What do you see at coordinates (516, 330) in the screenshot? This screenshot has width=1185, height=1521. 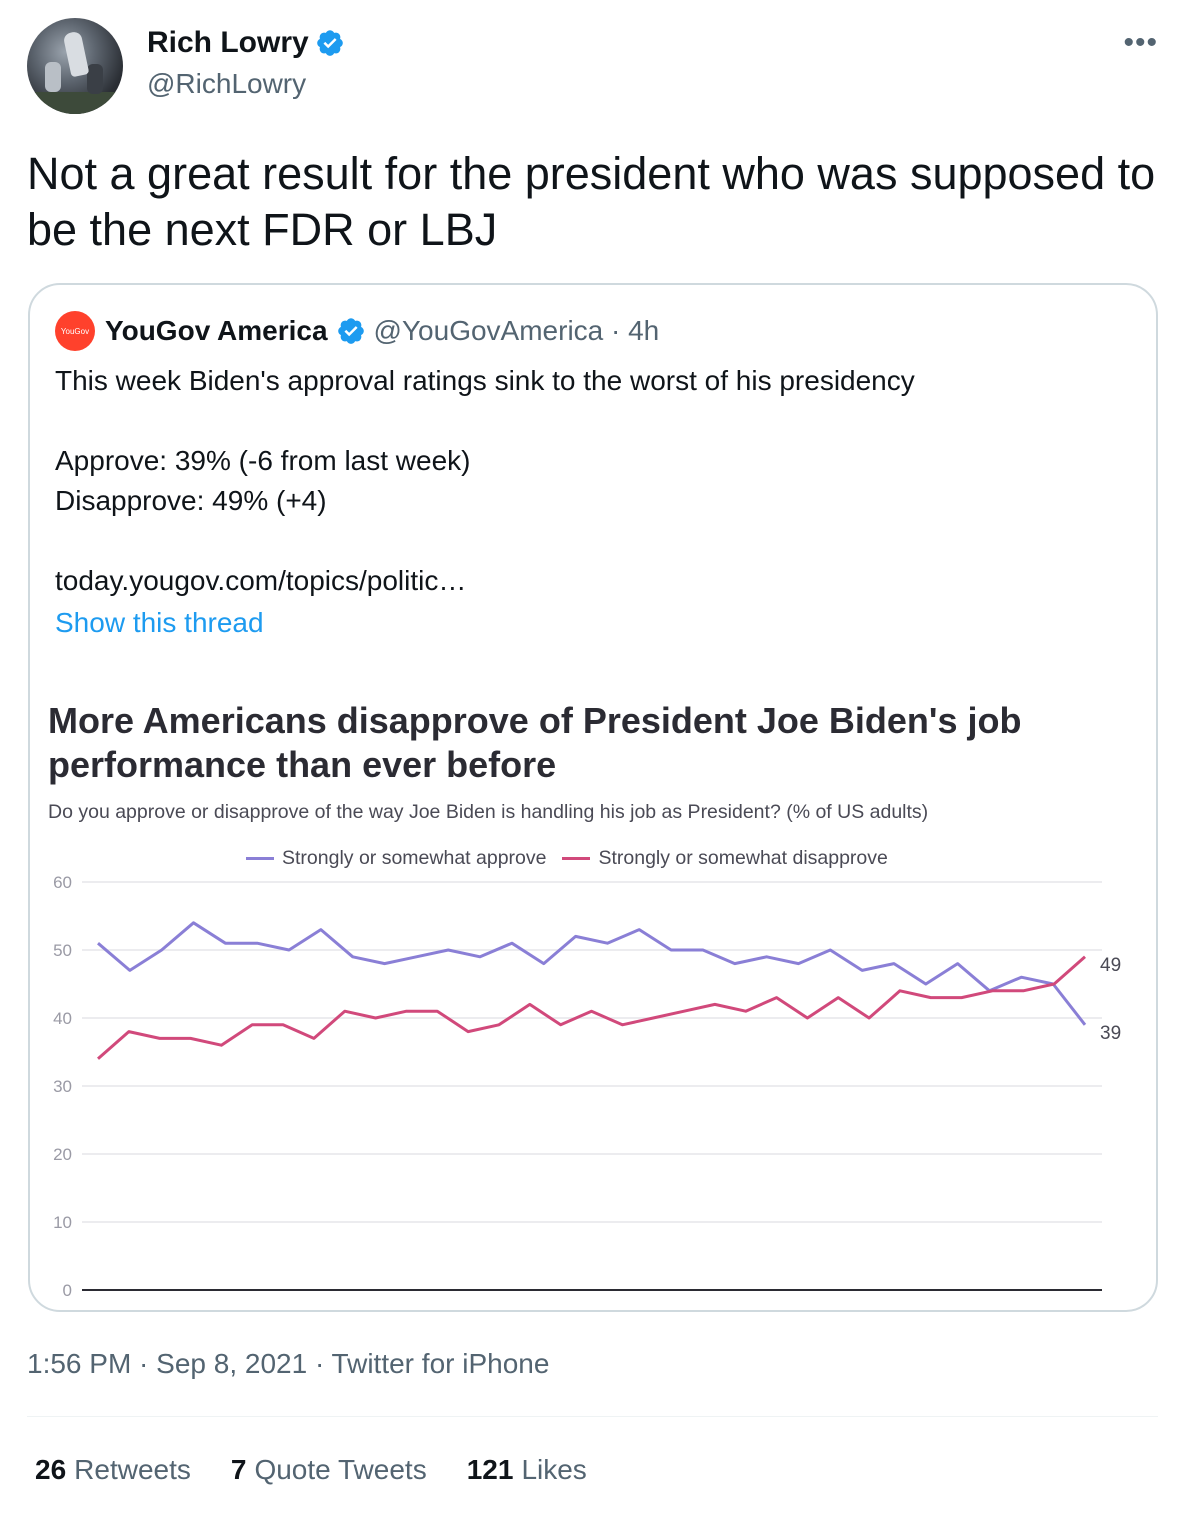 I see `quote-author-handle: @YouGovAmerica · 4h` at bounding box center [516, 330].